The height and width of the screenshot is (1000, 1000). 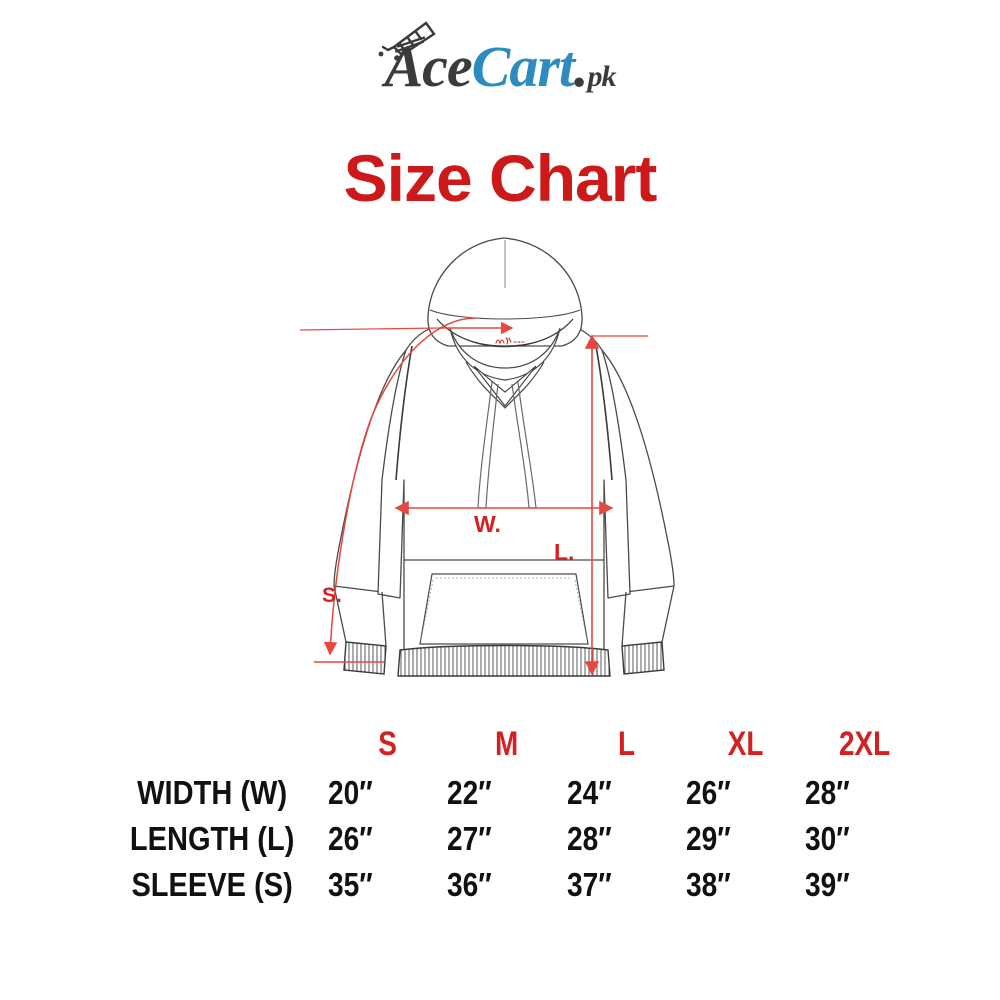 I want to click on brand-script-mark, so click(x=510, y=341).